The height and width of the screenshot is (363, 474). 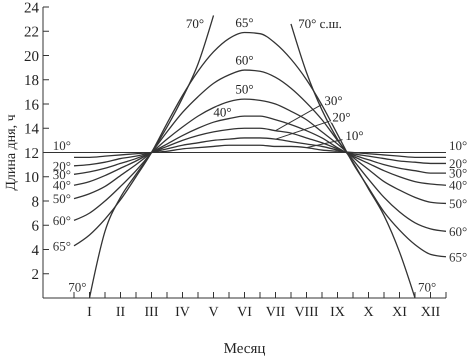 I want to click on x-tick-label: I, so click(x=89, y=312).